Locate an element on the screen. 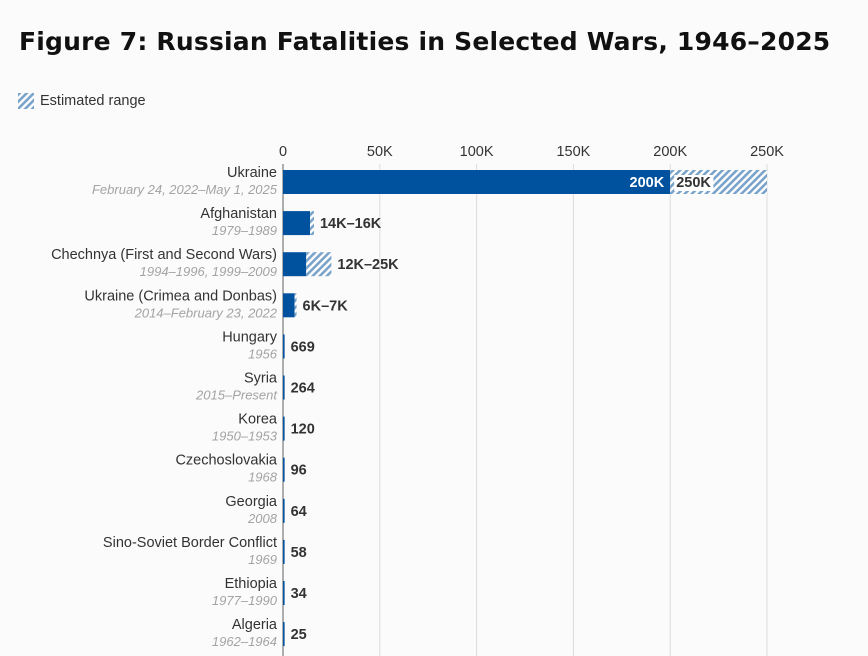 Image resolution: width=868 pixels, height=656 pixels. legend-hatch-swatch is located at coordinates (26, 101).